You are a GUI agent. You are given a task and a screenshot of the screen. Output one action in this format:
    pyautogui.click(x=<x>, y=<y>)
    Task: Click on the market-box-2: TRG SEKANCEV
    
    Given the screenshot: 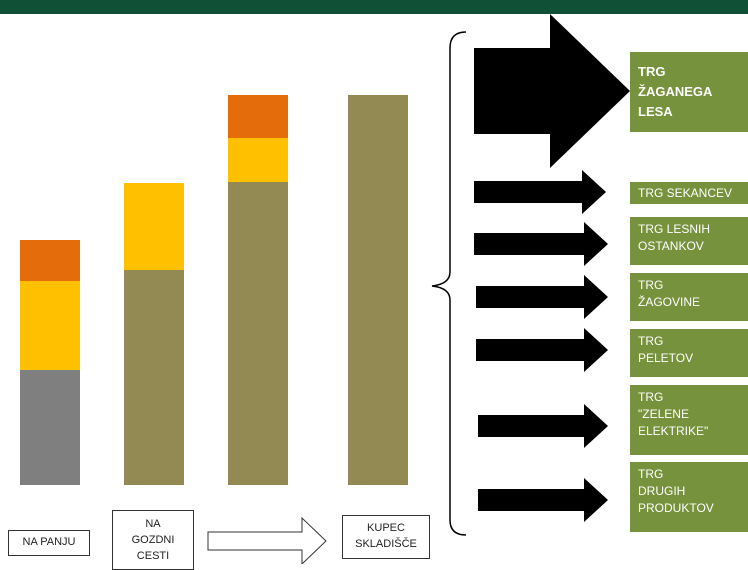 What is the action you would take?
    pyautogui.click(x=689, y=193)
    